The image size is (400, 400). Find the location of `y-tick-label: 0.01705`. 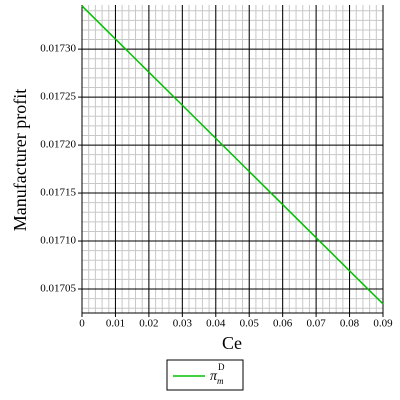

y-tick-label: 0.01705 is located at coordinates (58, 289).